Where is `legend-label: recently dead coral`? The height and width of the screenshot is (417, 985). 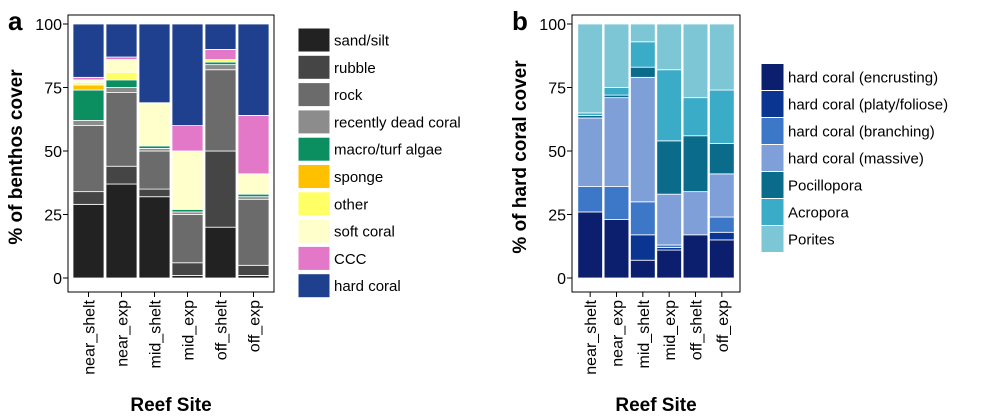 legend-label: recently dead coral is located at coordinates (397, 122).